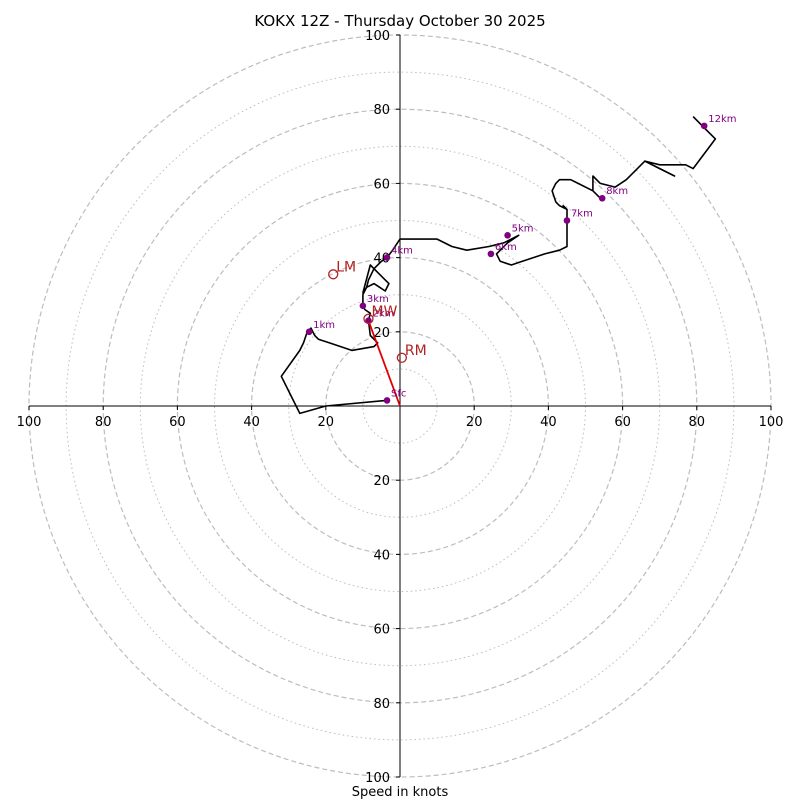  Describe the element at coordinates (399, 21) in the screenshot. I see `chart-title: KOKX 12Z - Thursday October 30 2025` at that location.